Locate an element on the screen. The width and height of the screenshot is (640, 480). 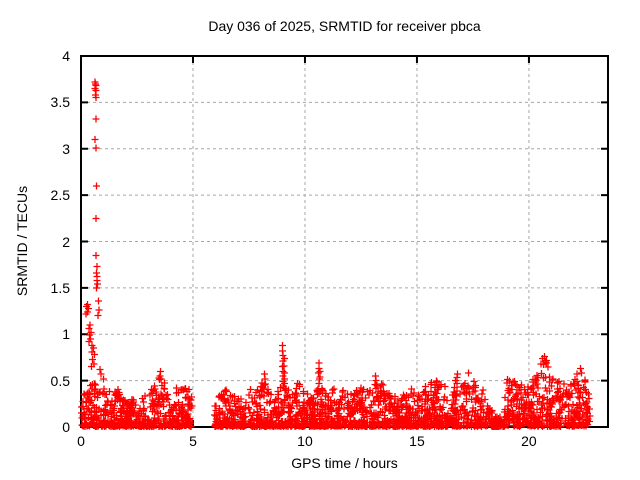
y-tick-label: 3 is located at coordinates (66, 148).